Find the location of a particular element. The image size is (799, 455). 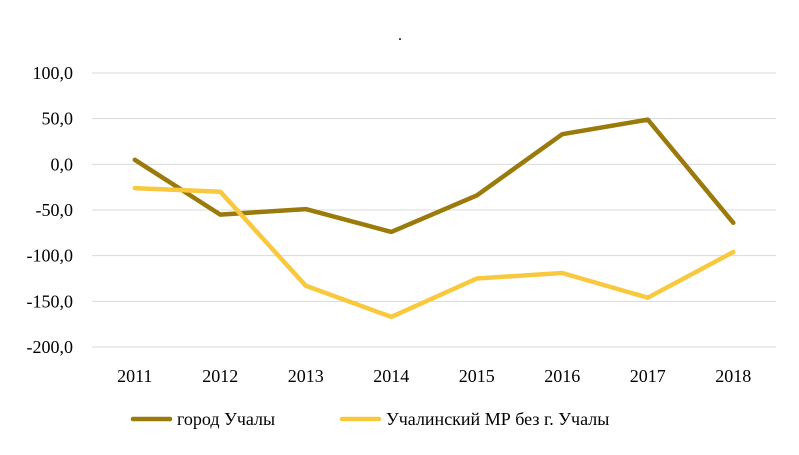

x-tick-label: 2013 is located at coordinates (306, 376).